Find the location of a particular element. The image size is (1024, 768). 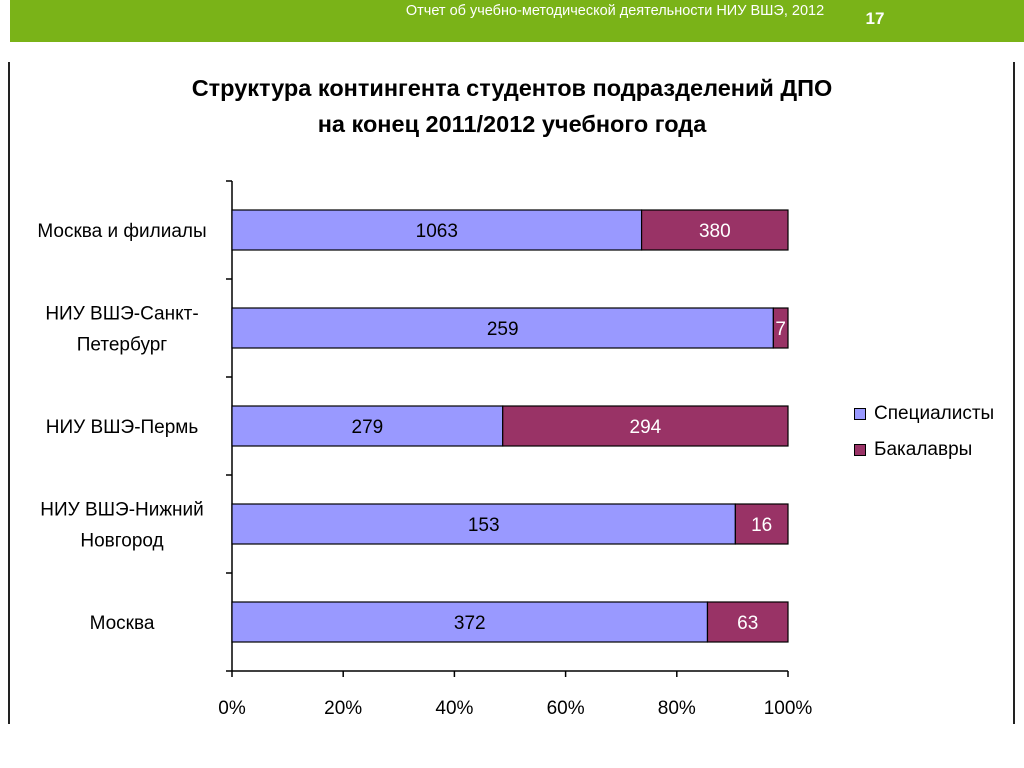

data-label-specialists: 259 is located at coordinates (503, 329).